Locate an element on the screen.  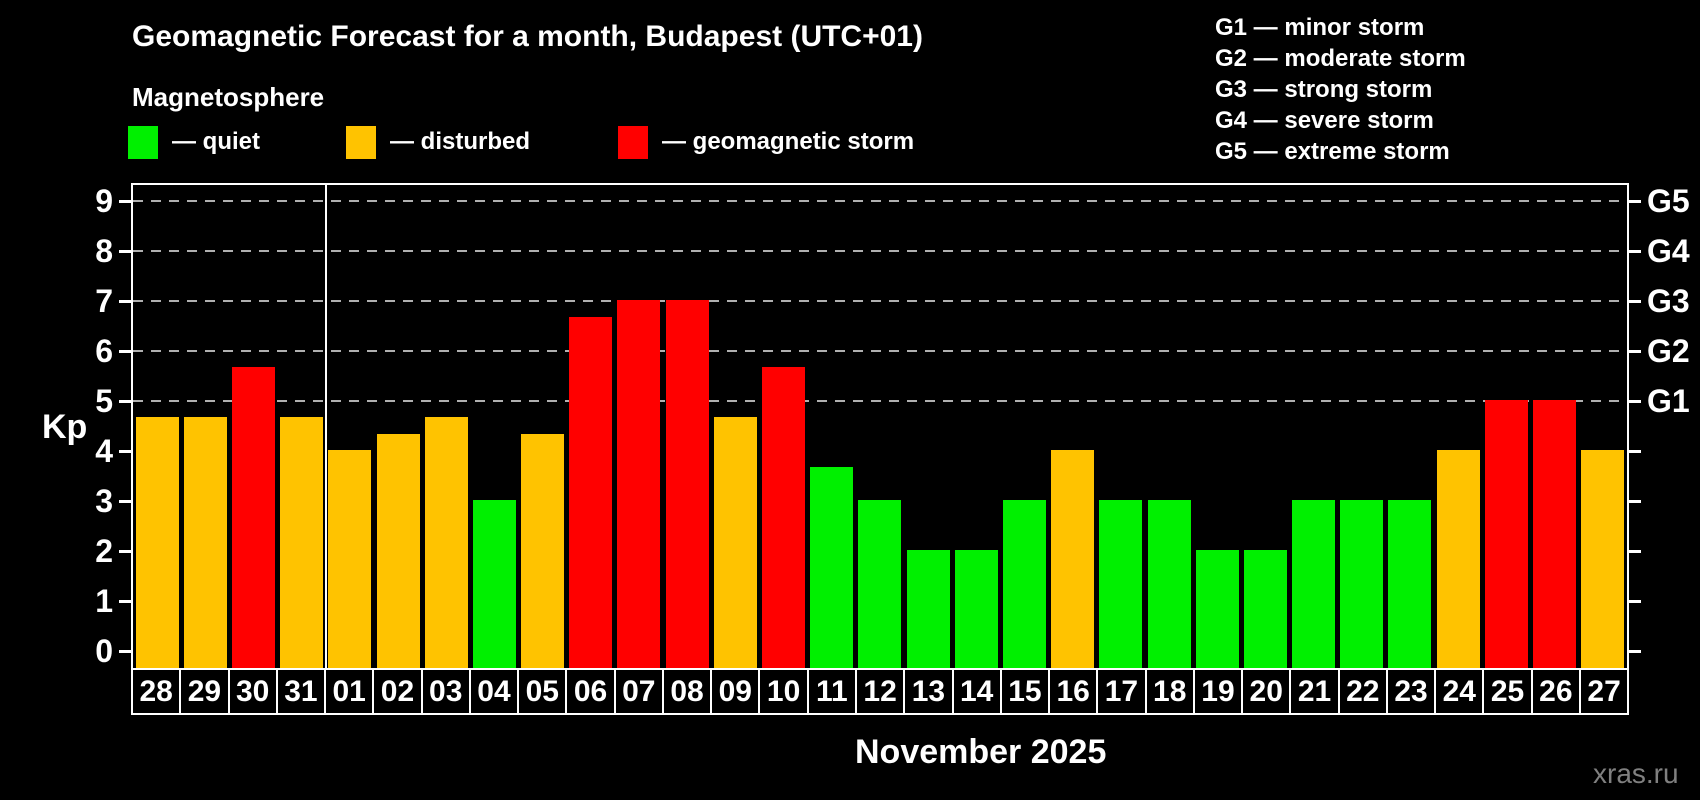
day-cell-25: 25 is located at coordinates (1507, 691).